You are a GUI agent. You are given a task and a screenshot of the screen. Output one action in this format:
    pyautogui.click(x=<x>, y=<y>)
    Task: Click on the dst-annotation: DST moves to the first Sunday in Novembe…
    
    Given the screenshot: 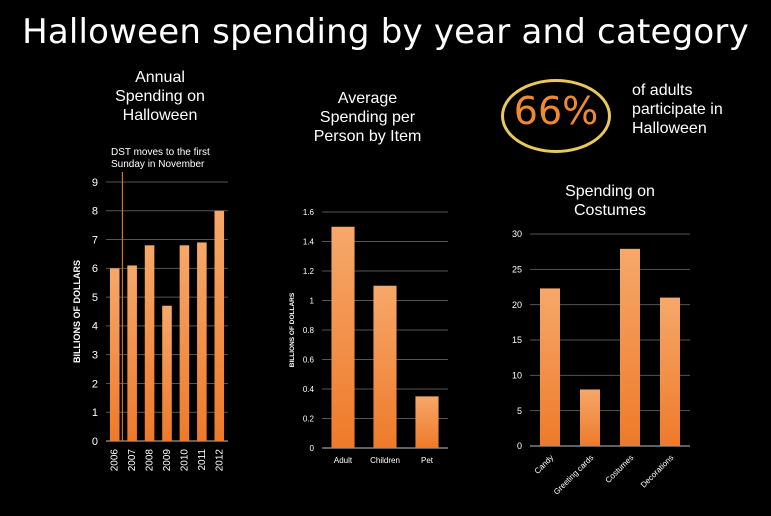 What is the action you would take?
    pyautogui.click(x=160, y=158)
    